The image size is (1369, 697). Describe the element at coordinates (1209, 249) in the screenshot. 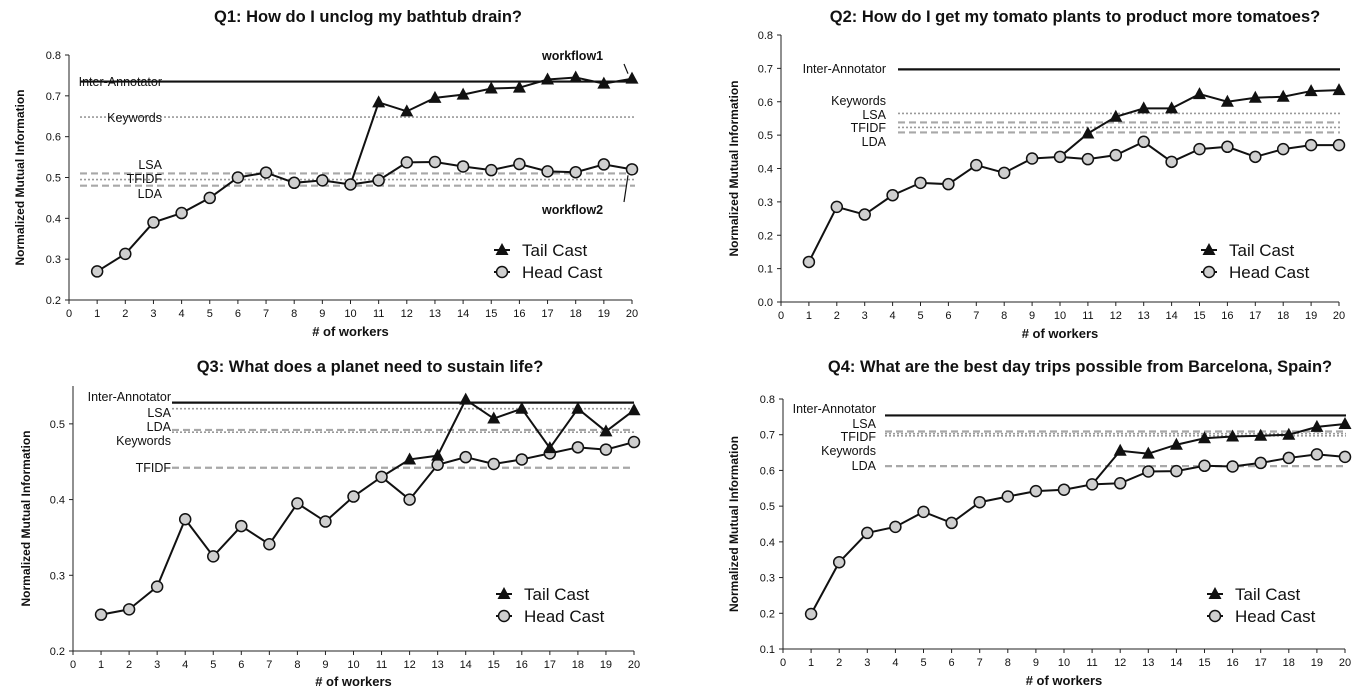

I see `legend-triangle-icon` at that location.